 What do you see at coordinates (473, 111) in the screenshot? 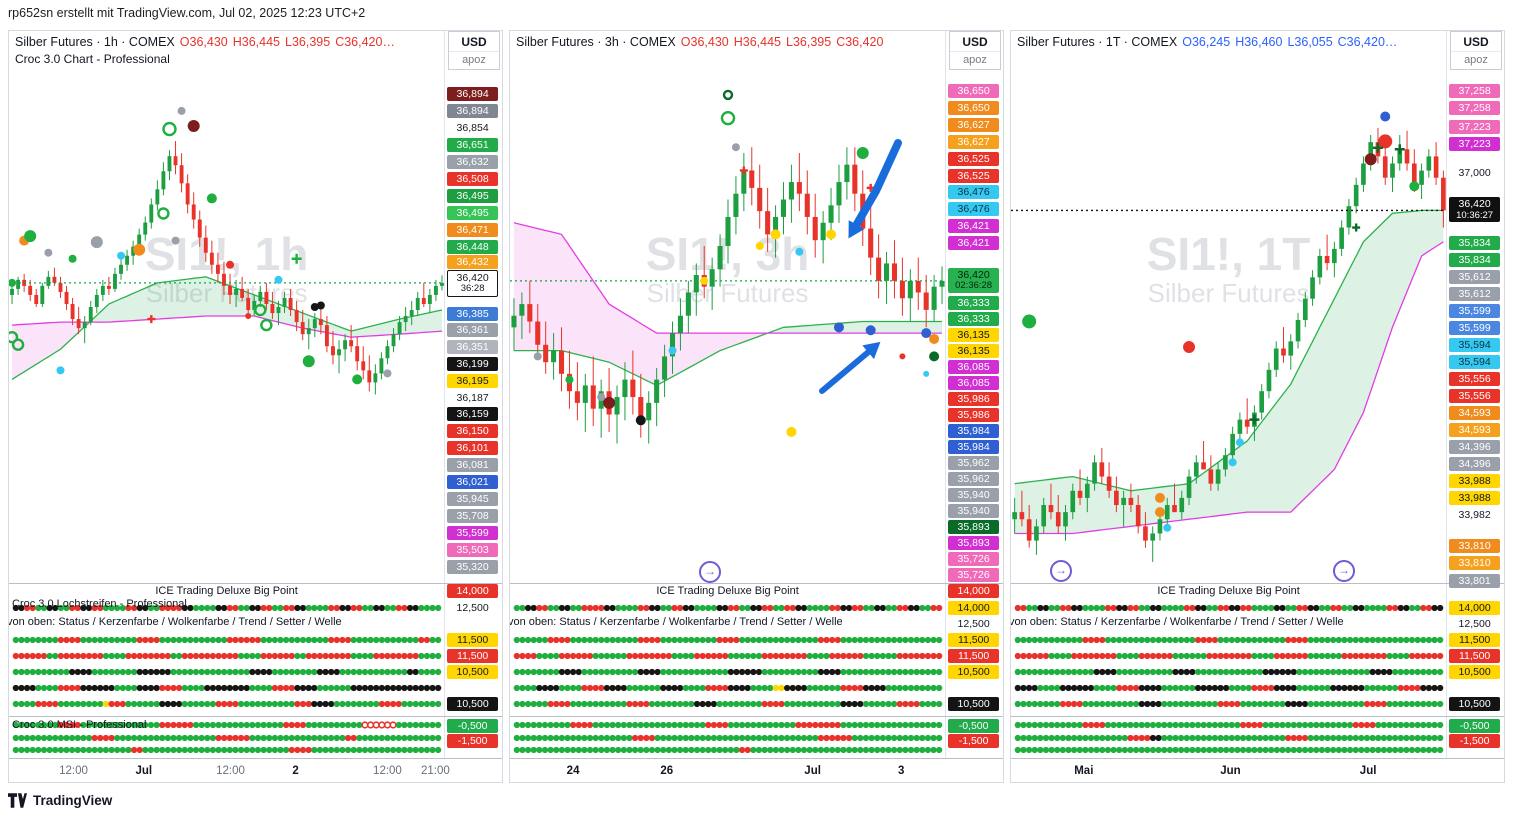
I see `price-label: 36,894` at bounding box center [473, 111].